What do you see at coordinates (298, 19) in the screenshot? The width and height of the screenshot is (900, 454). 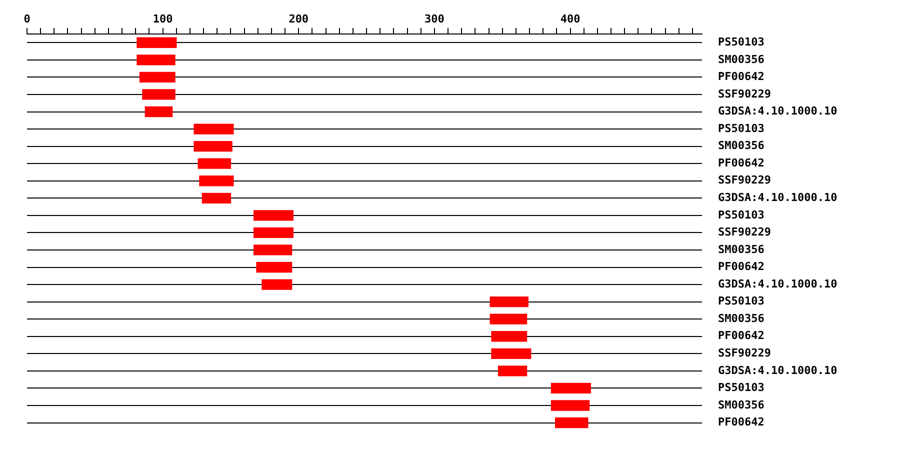 I see `x-tick-label: 200` at bounding box center [298, 19].